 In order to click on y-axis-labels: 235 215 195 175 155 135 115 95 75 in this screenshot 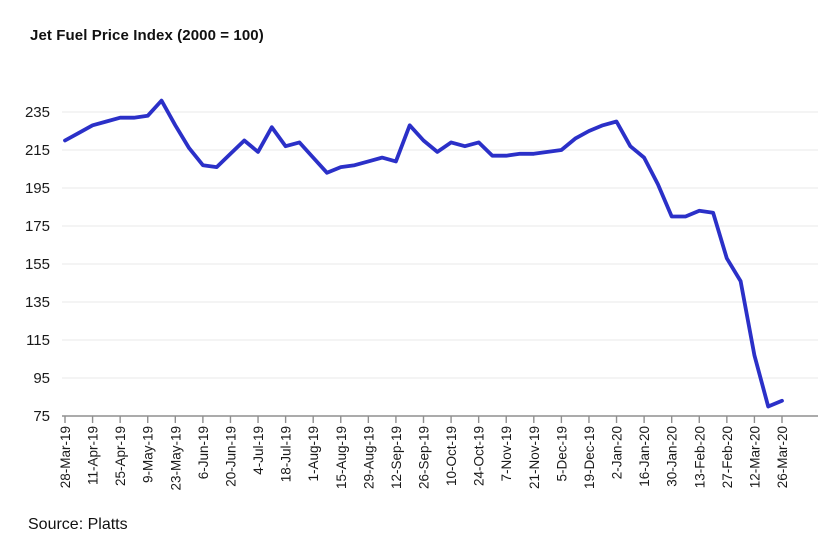, I will do `click(37, 264)`.